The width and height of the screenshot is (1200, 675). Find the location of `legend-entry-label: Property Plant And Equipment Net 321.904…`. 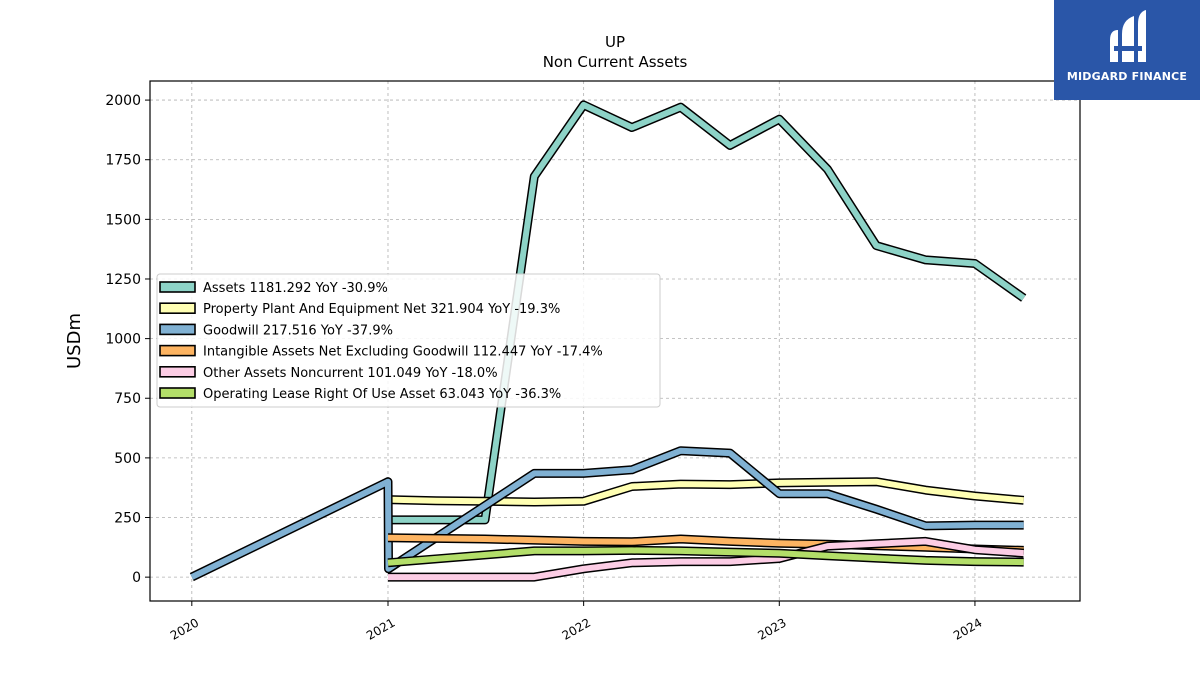

legend-entry-label: Property Plant And Equipment Net 321.904… is located at coordinates (381, 309).